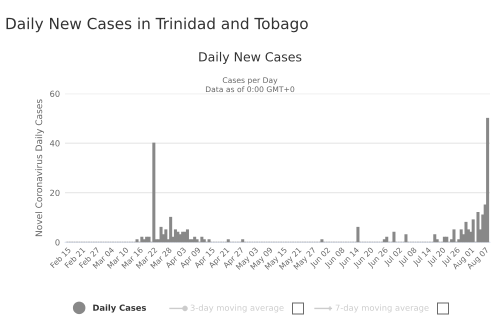 The height and width of the screenshot is (323, 500). I want to click on chart-title: Daily New Cases, so click(250, 58).